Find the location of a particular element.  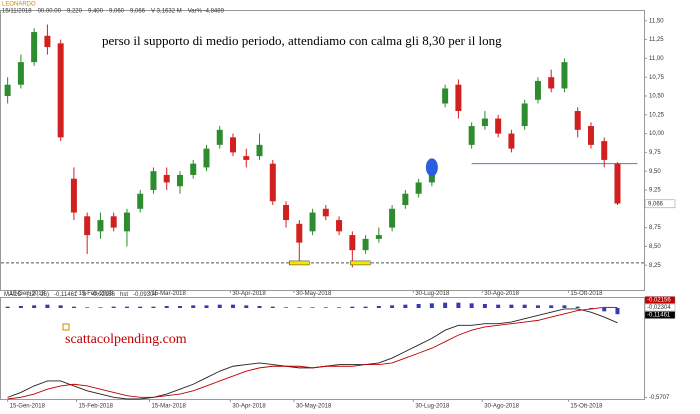

macd-value-label: -0,02156 is located at coordinates (659, 301).